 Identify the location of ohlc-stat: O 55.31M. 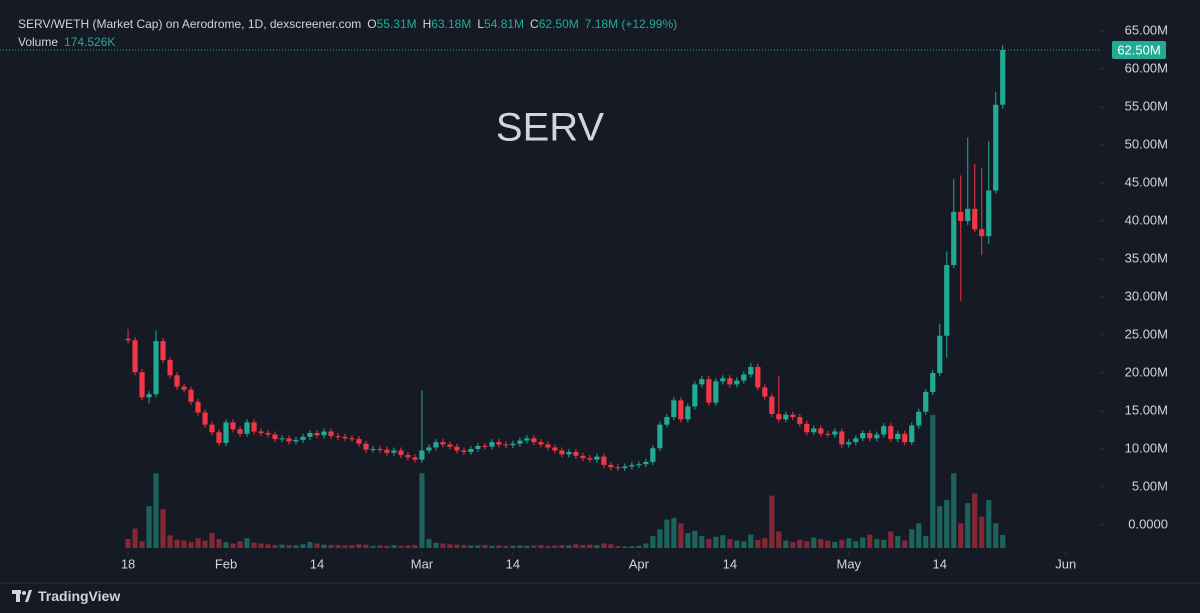
(391, 24).